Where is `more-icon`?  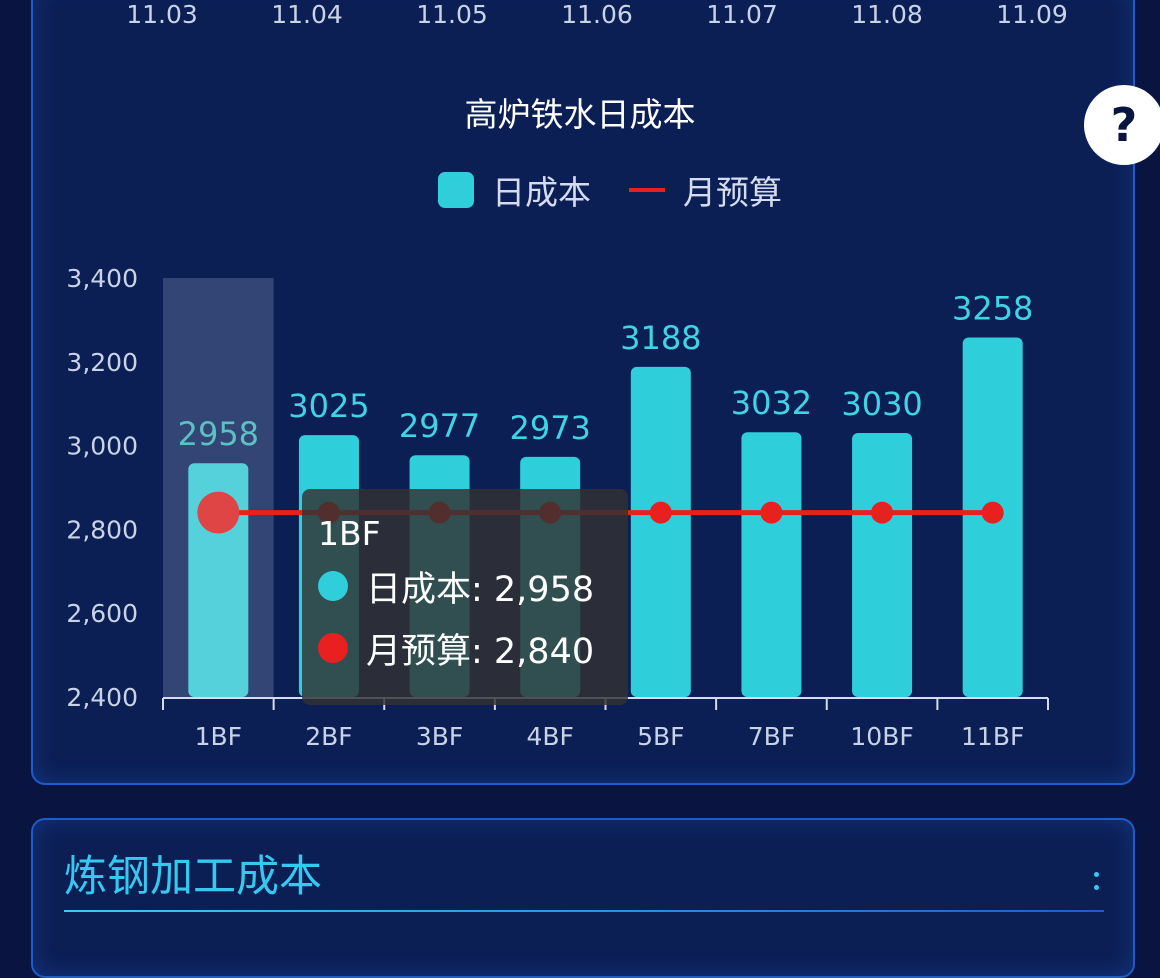 more-icon is located at coordinates (1098, 886).